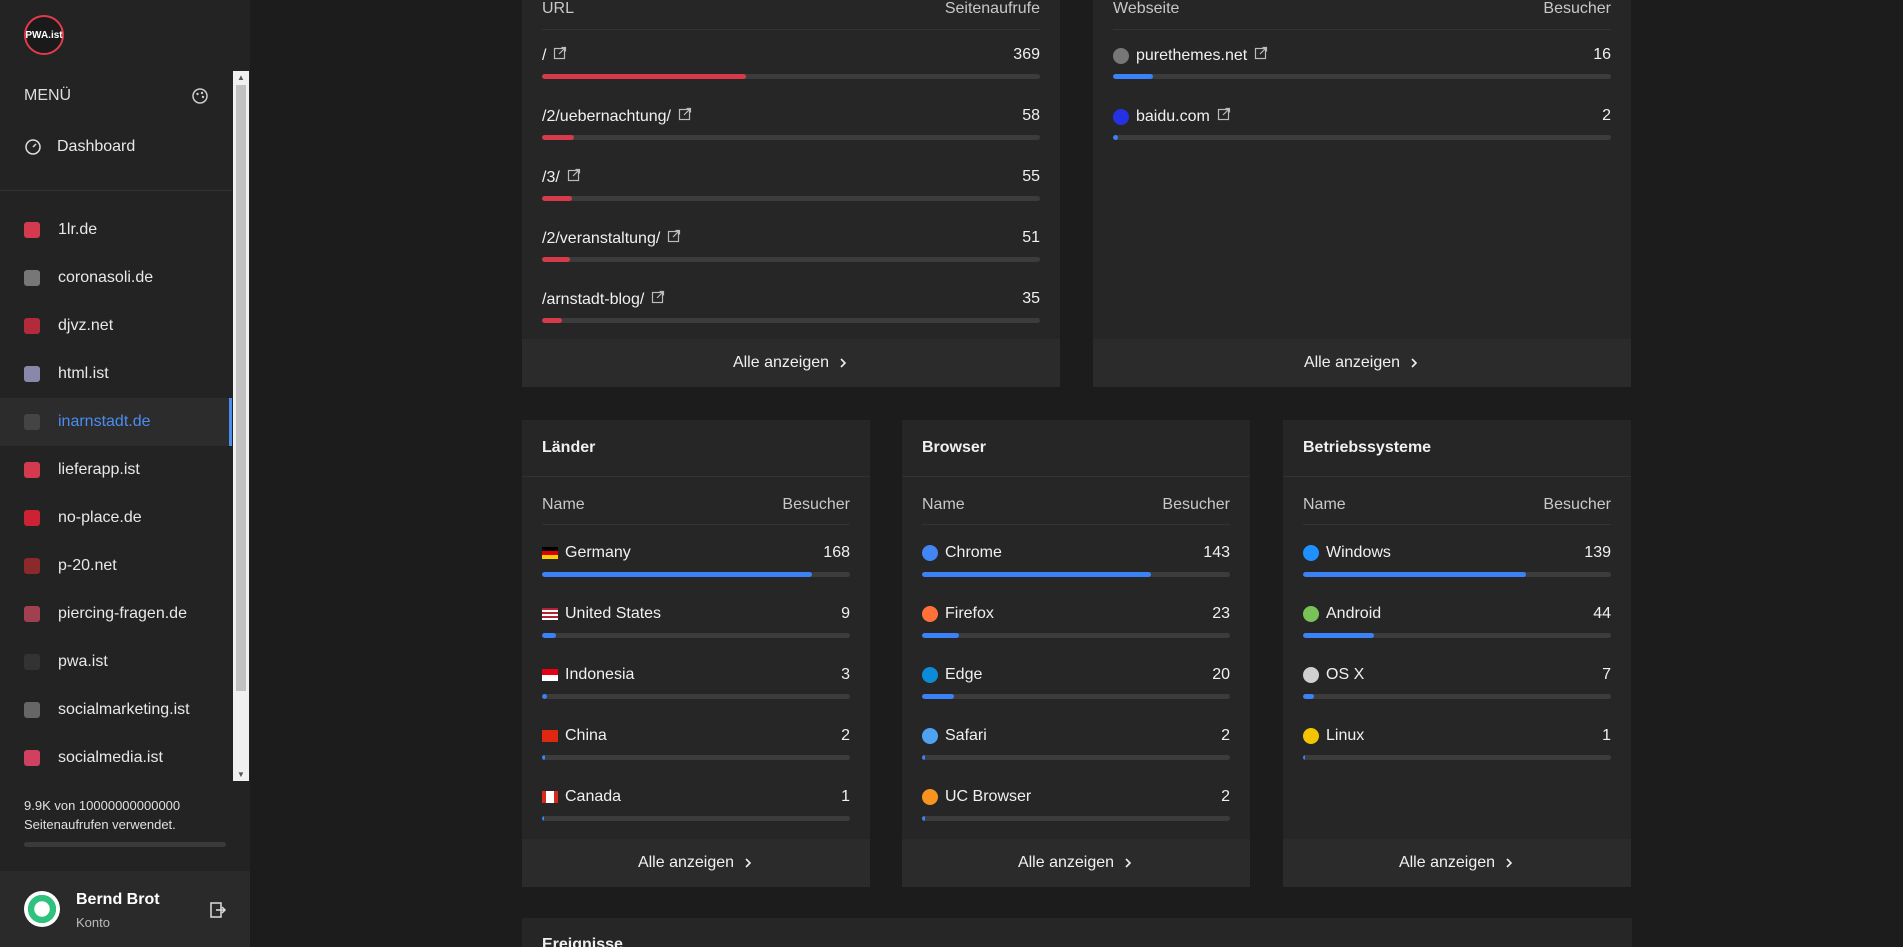  Describe the element at coordinates (1221, 674) in the screenshot. I see `row-value: 20` at that location.